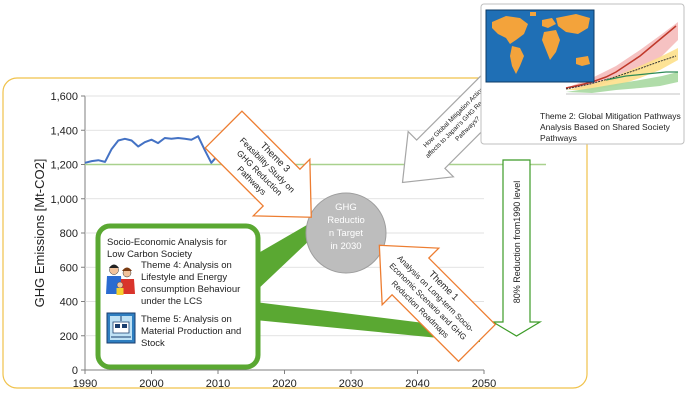 The height and width of the screenshot is (396, 687). Describe the element at coordinates (610, 116) in the screenshot. I see `theme2-line-1: Theme 2: Global Mitigation Pathways` at that location.